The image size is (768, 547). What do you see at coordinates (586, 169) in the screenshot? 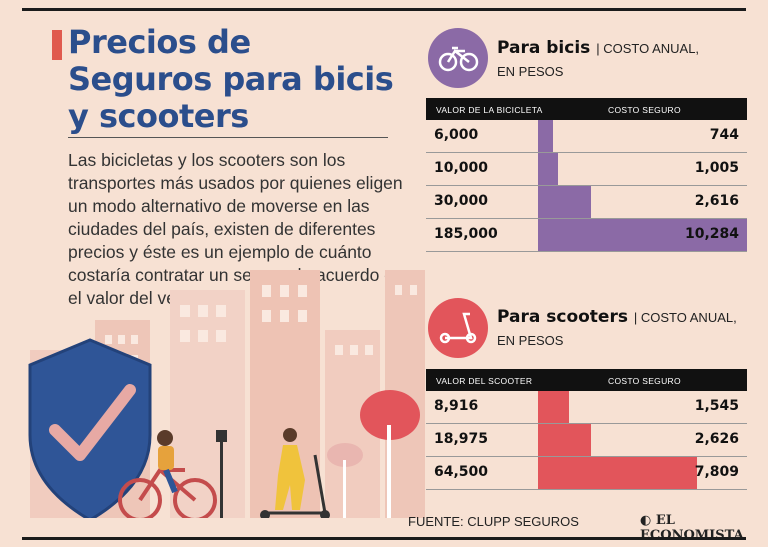
I see `table-row: 10,000 1,005` at bounding box center [586, 169].